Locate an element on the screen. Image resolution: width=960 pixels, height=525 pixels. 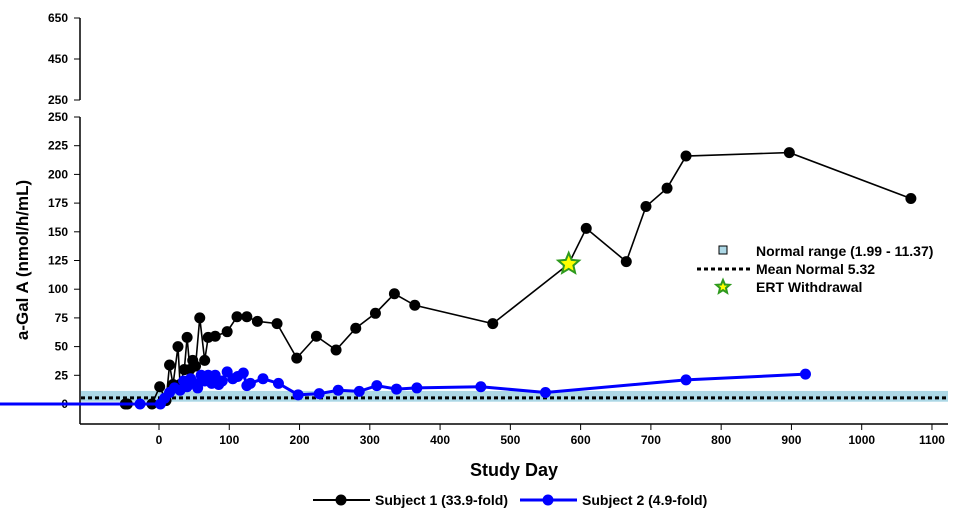
ert-withdrawal-star is located at coordinates (568, 262).